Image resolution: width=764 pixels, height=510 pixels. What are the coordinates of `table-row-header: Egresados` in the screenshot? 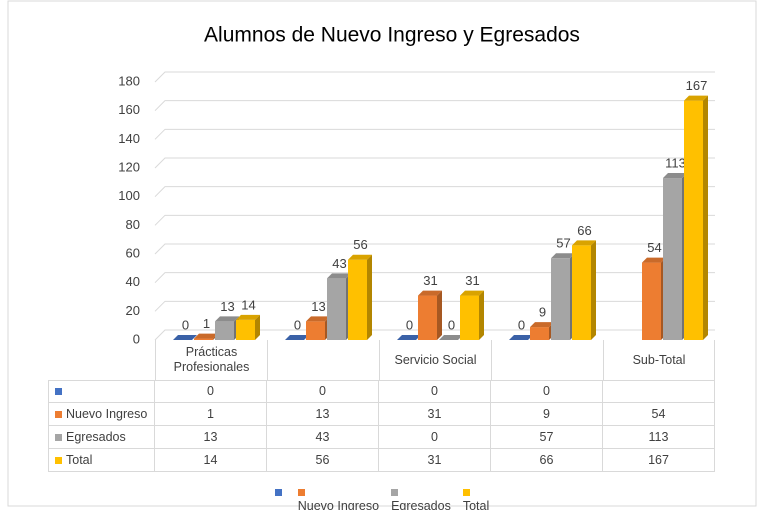 It's located at (101, 437).